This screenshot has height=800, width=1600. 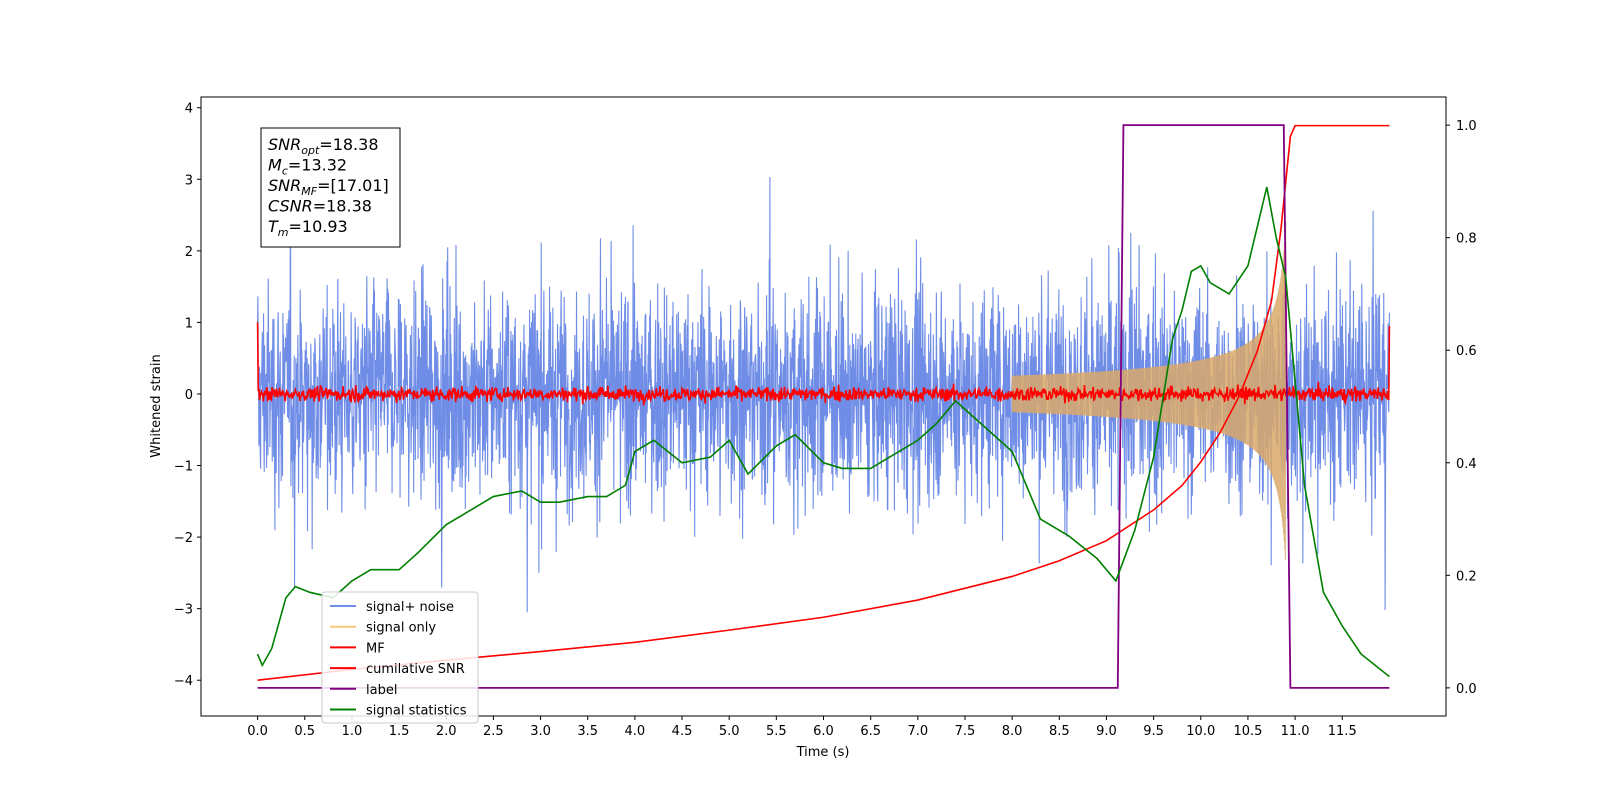 I want to click on right-tick-label: 0.2, so click(x=1466, y=576).